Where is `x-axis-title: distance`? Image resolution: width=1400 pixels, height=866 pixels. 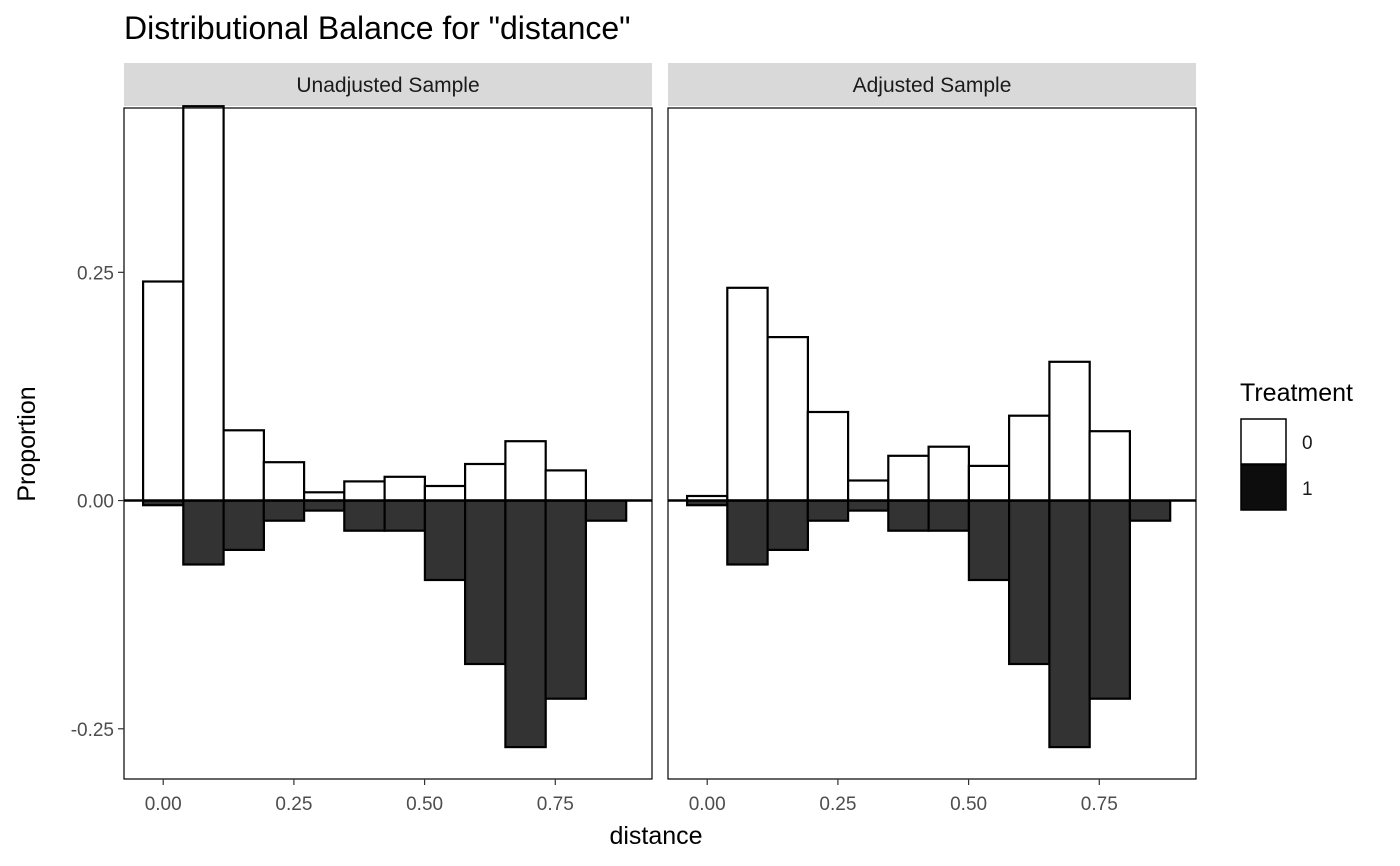 x-axis-title: distance is located at coordinates (655, 836).